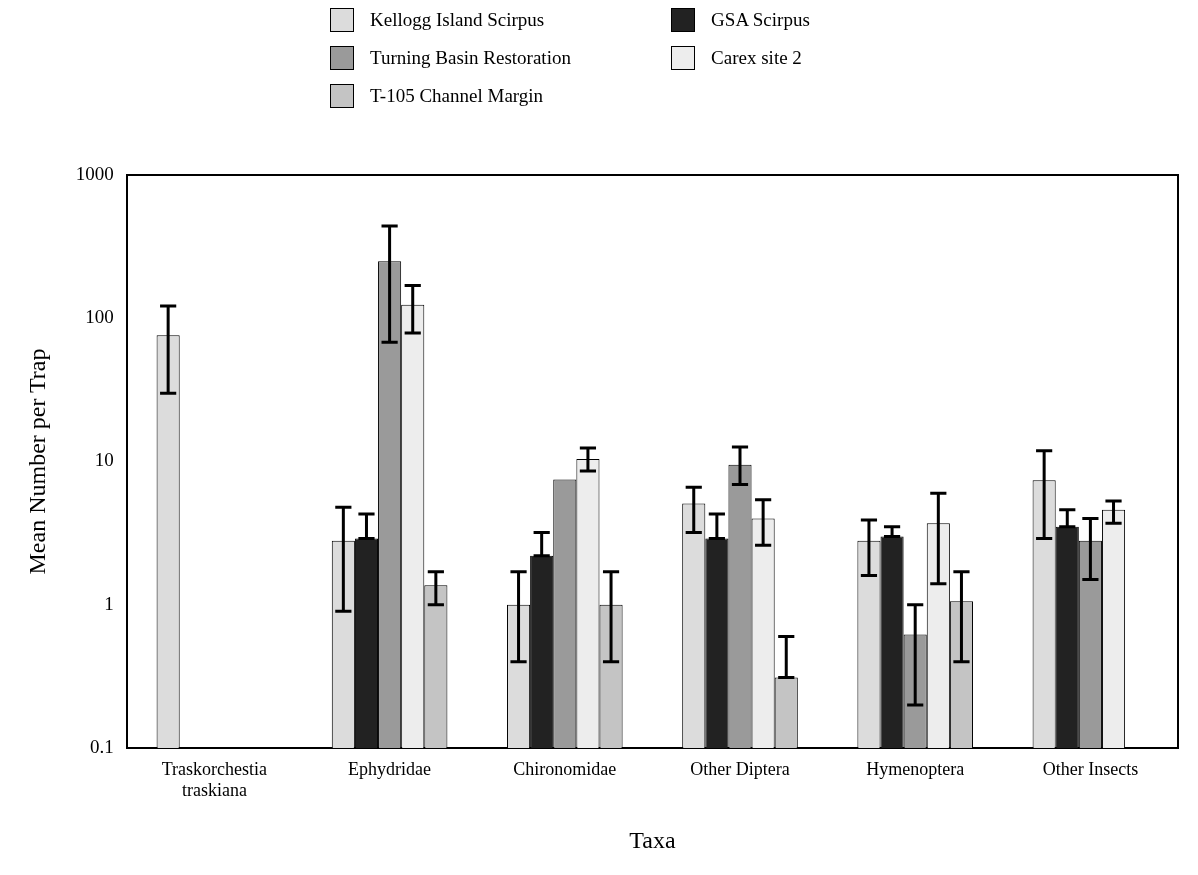 The width and height of the screenshot is (1198, 875). I want to click on y-axis-title: Mean Number per Trap, so click(36, 461).